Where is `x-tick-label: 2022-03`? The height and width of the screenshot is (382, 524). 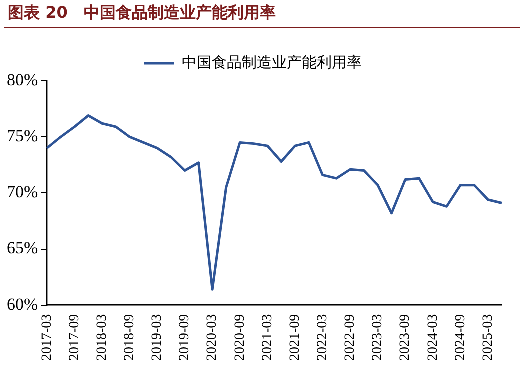 x-tick-label: 2022-03 is located at coordinates (322, 338).